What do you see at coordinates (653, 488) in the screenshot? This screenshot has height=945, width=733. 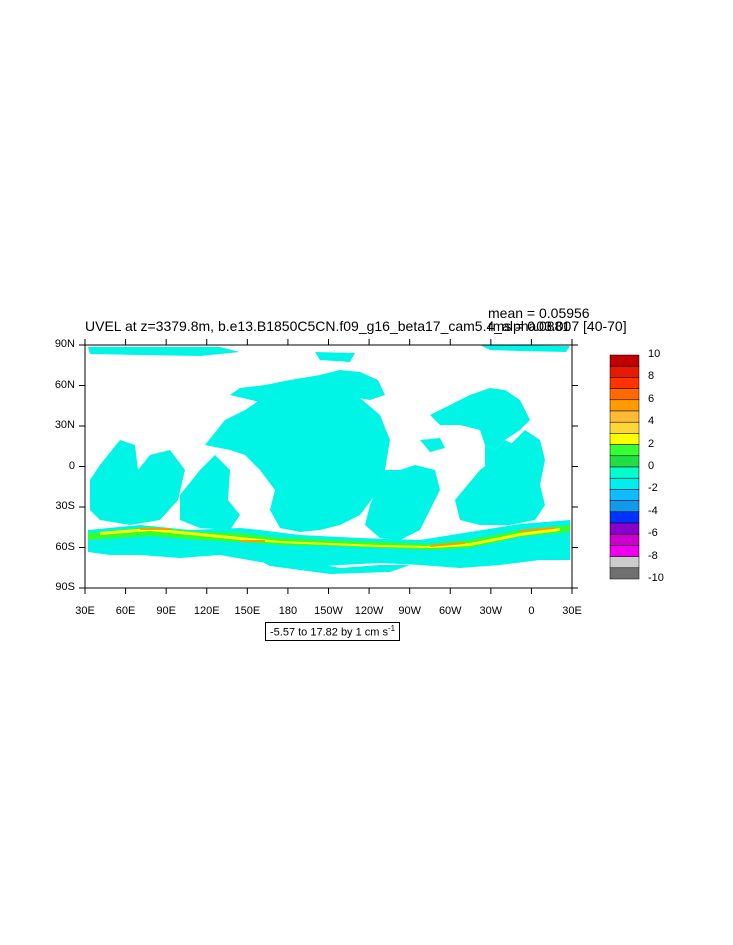 I see `colorbar-label: -2` at bounding box center [653, 488].